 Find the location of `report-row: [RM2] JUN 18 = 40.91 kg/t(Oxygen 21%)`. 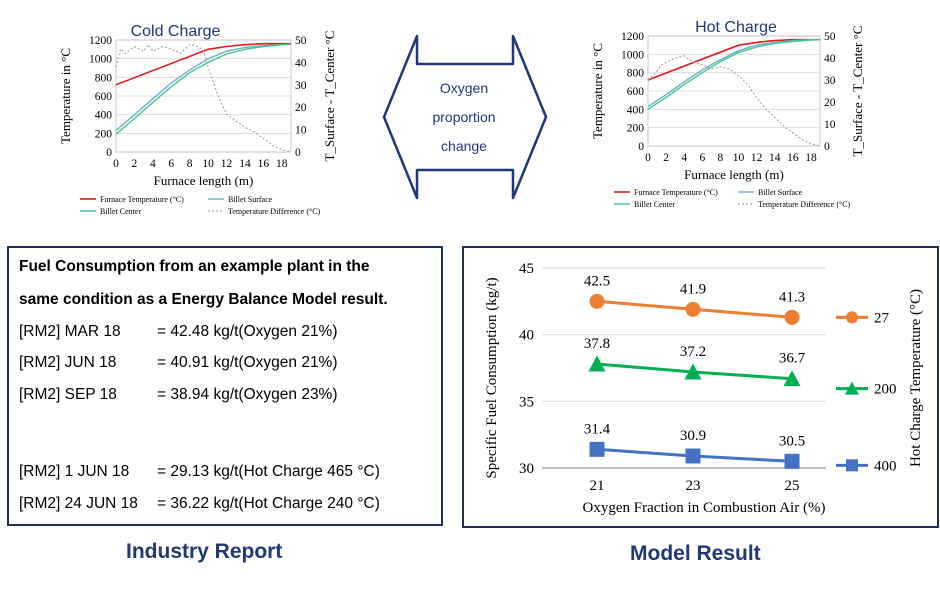

report-row: [RM2] JUN 18 = 40.91 kg/t(Oxygen 21%) is located at coordinates (178, 363).